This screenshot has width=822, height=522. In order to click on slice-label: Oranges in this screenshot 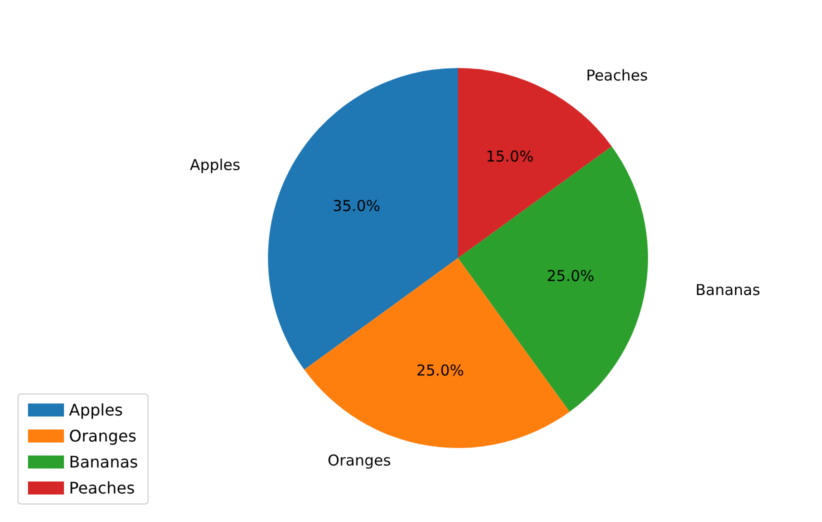, I will do `click(360, 460)`.